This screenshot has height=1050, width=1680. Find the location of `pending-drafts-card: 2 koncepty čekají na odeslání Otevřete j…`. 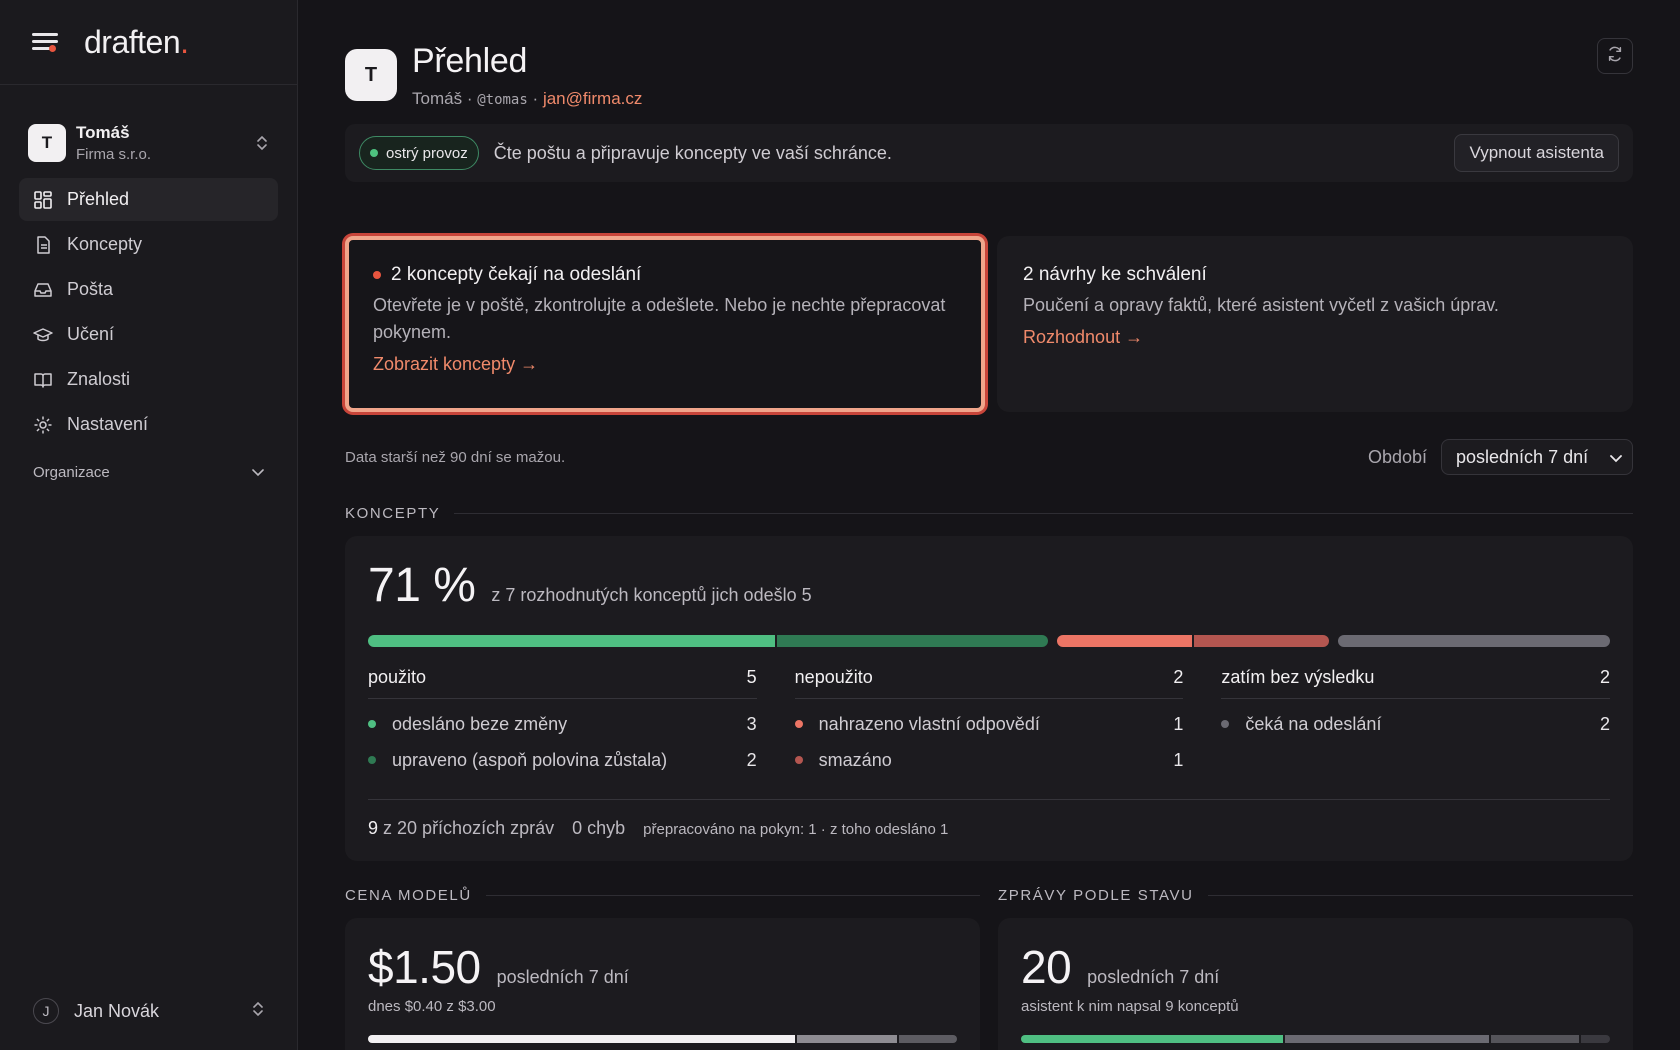

pending-drafts-card: 2 koncepty čekají na odeslání Otevřete j… is located at coordinates (665, 324).